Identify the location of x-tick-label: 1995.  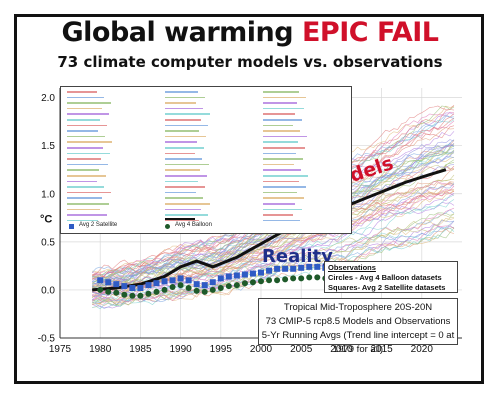
(221, 349).